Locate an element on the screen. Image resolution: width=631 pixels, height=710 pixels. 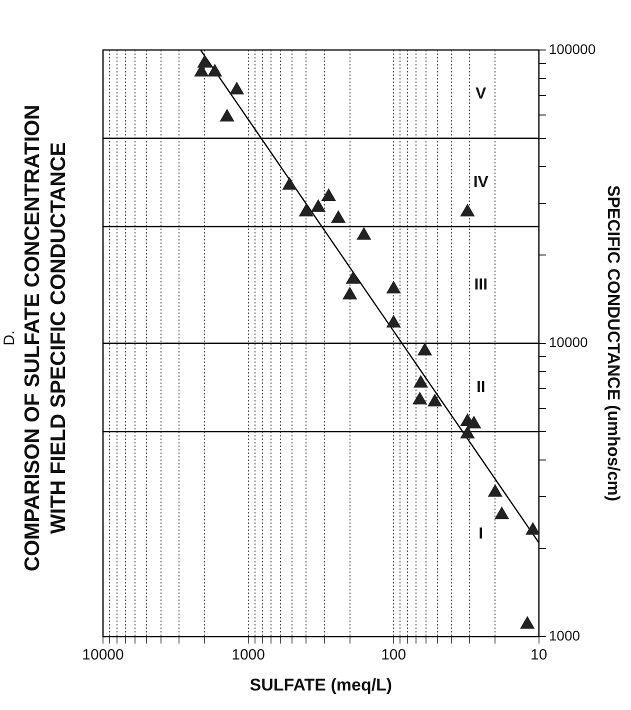
x-tick-label: 10 is located at coordinates (539, 655).